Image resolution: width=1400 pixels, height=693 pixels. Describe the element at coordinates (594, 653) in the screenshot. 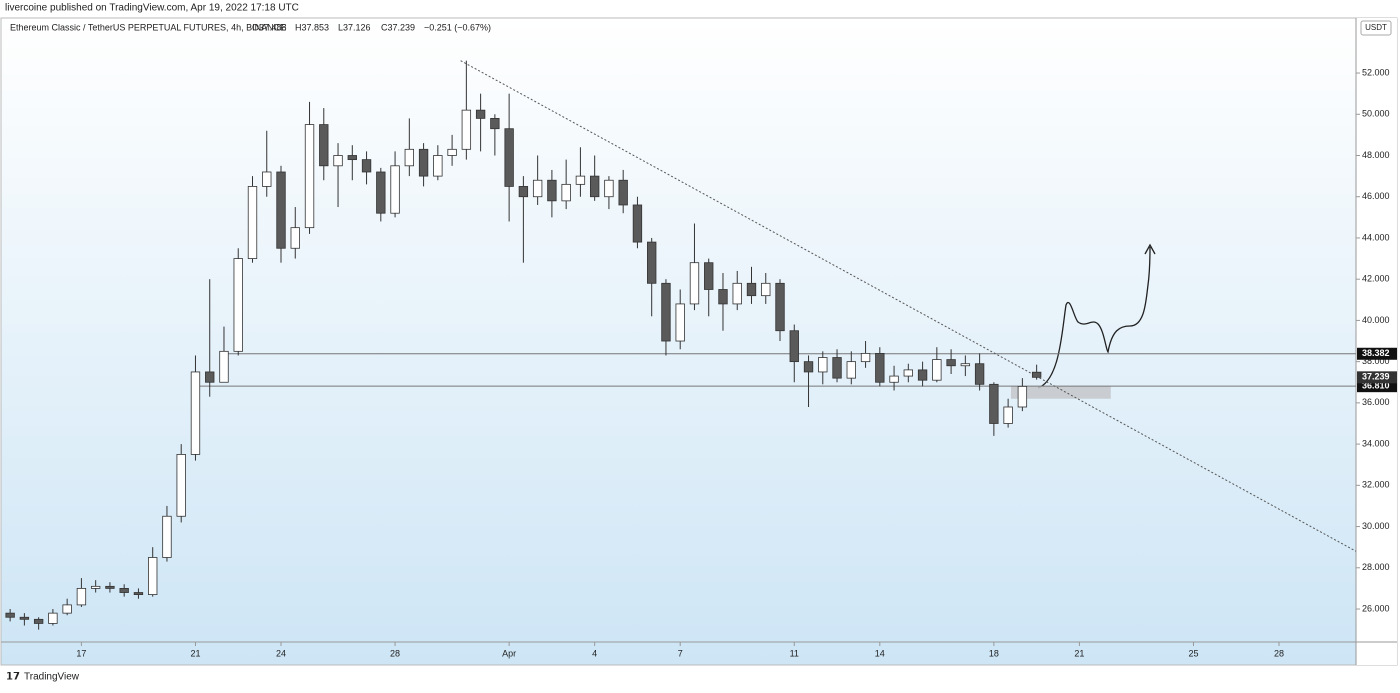

I see `x-tick-label: 4` at that location.